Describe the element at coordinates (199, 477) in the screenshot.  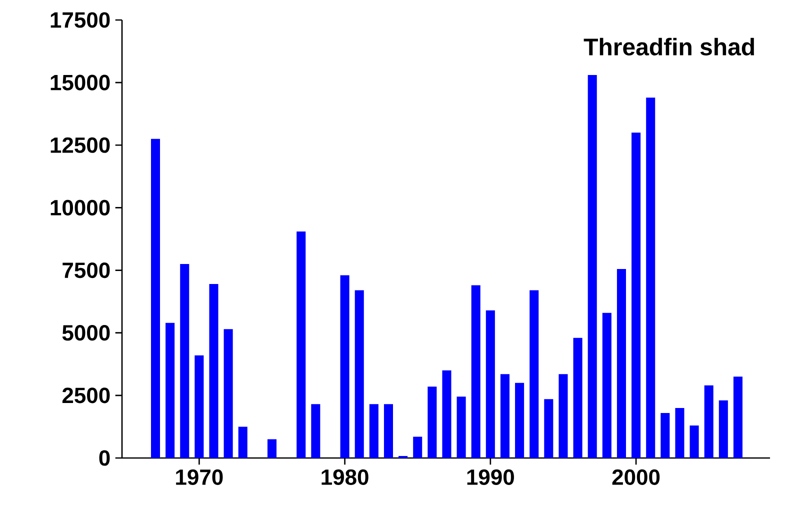
I see `x-tick-label: 1970` at that location.